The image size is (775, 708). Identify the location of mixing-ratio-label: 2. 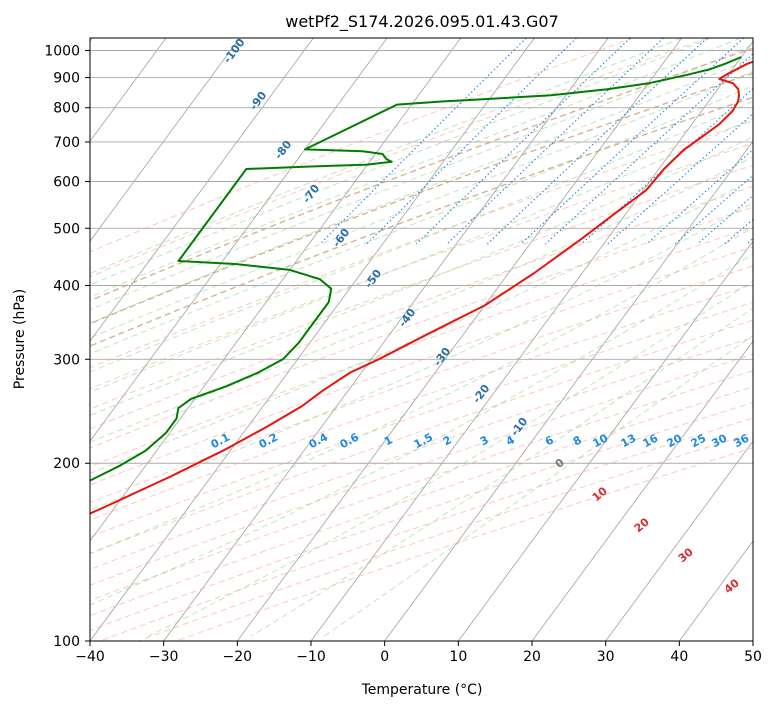
(447, 440).